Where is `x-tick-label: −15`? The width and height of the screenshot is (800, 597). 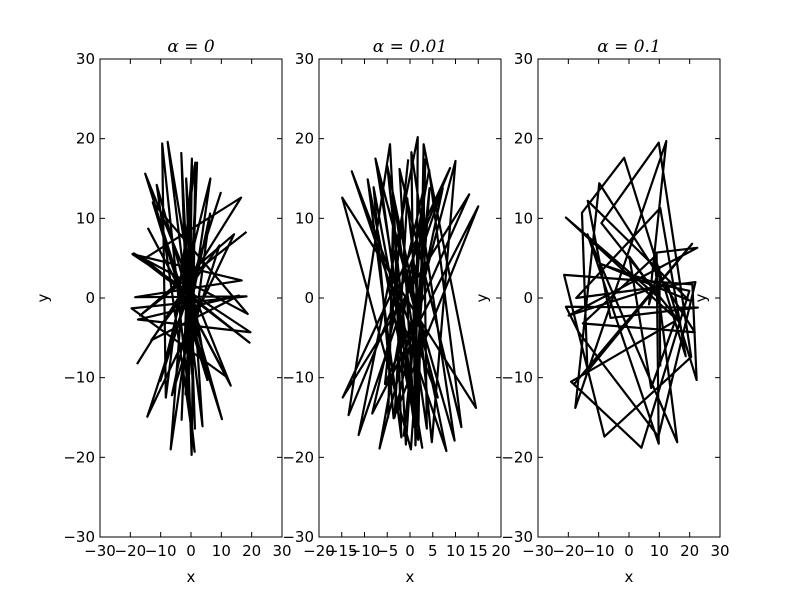 x-tick-label: −15 is located at coordinates (342, 551).